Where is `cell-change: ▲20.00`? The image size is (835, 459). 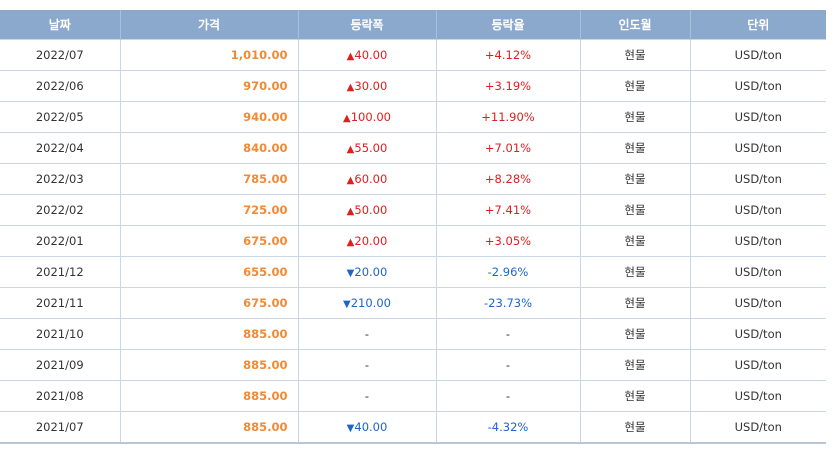
cell-change: ▲20.00 is located at coordinates (366, 241).